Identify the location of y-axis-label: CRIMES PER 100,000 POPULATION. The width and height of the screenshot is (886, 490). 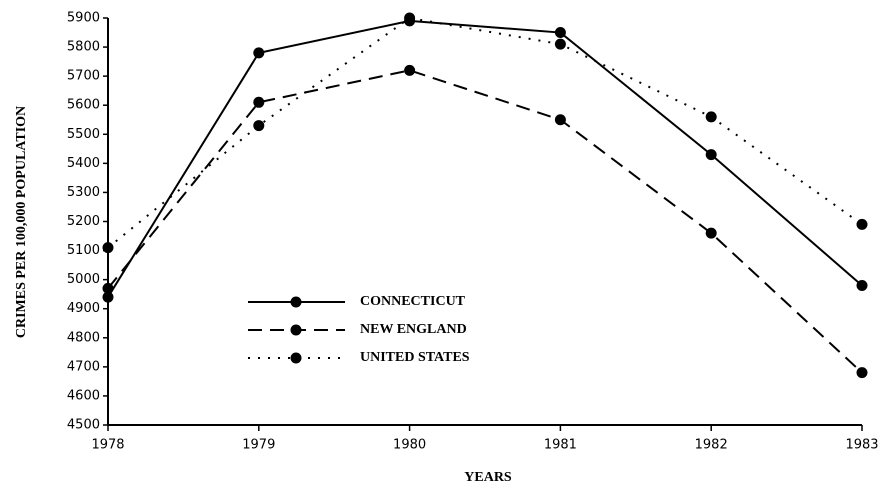
(21, 222).